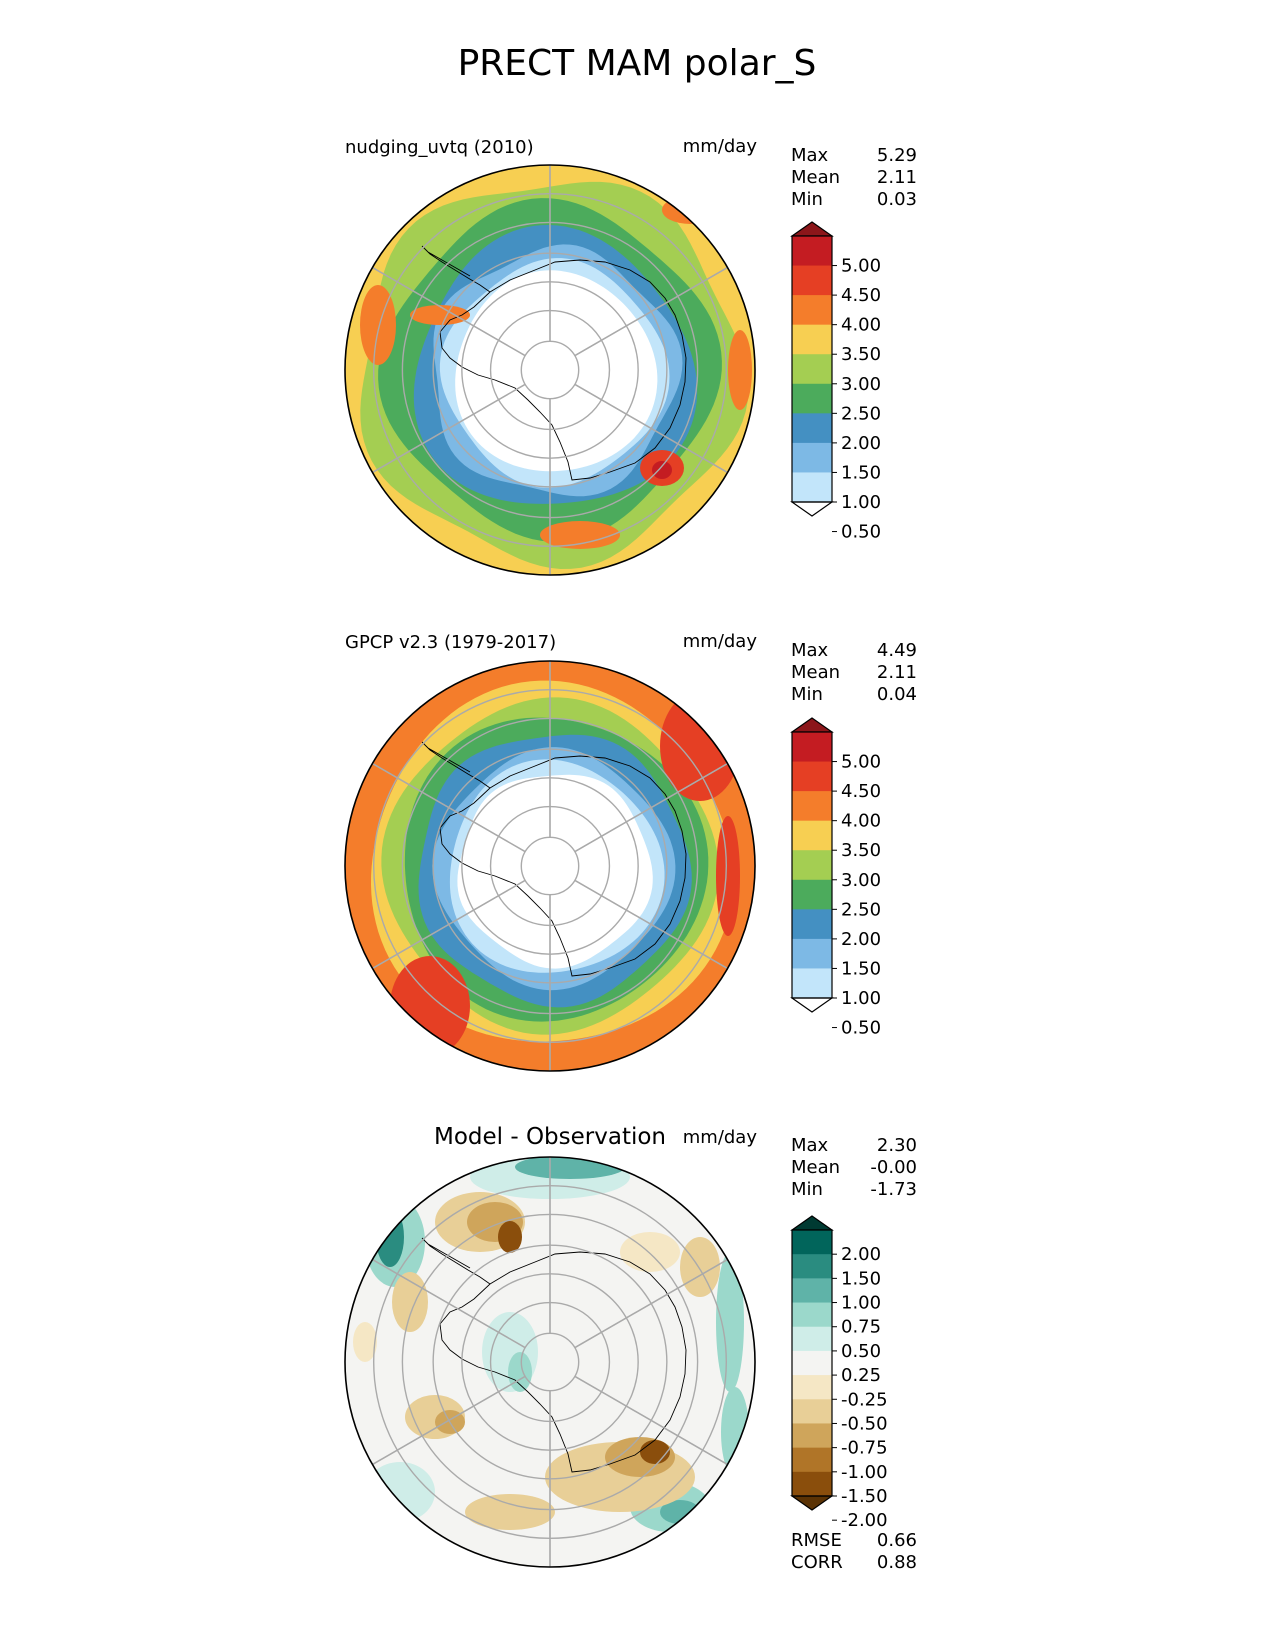 Image resolution: width=1275 pixels, height=1650 pixels. Describe the element at coordinates (861, 354) in the screenshot. I see `colorbar-tick-label: 3.50` at that location.